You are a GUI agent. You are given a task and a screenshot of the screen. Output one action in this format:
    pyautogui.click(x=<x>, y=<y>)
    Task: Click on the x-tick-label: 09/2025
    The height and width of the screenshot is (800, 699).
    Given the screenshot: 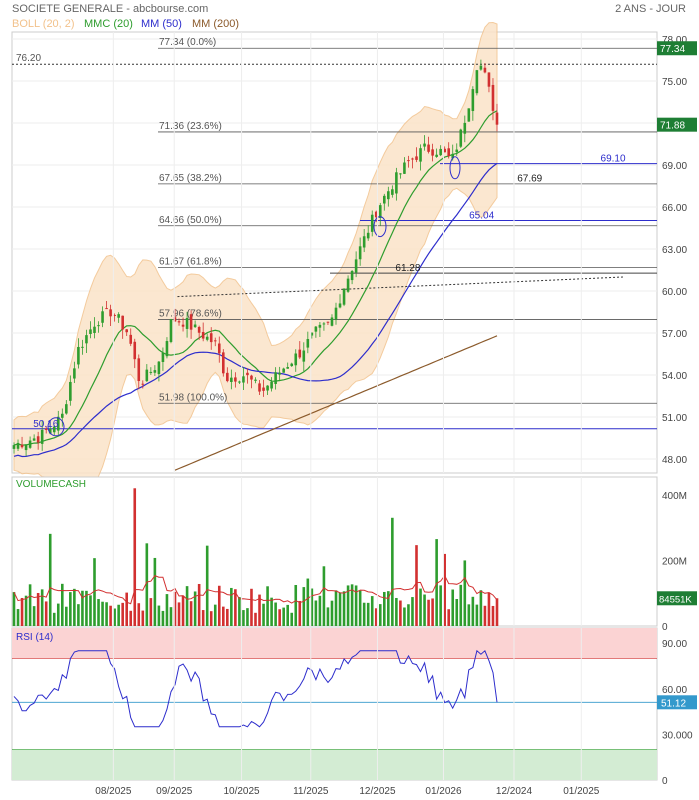 What is the action you would take?
    pyautogui.click(x=174, y=791)
    